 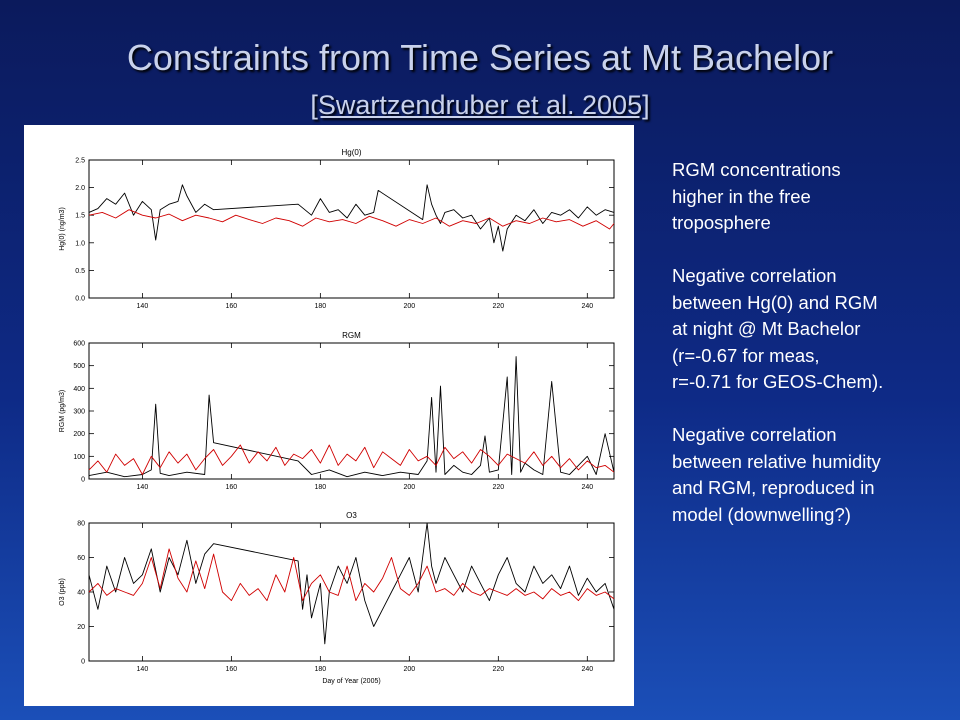 I want to click on note-line: (r=-0.67 for meas,, so click(x=746, y=355).